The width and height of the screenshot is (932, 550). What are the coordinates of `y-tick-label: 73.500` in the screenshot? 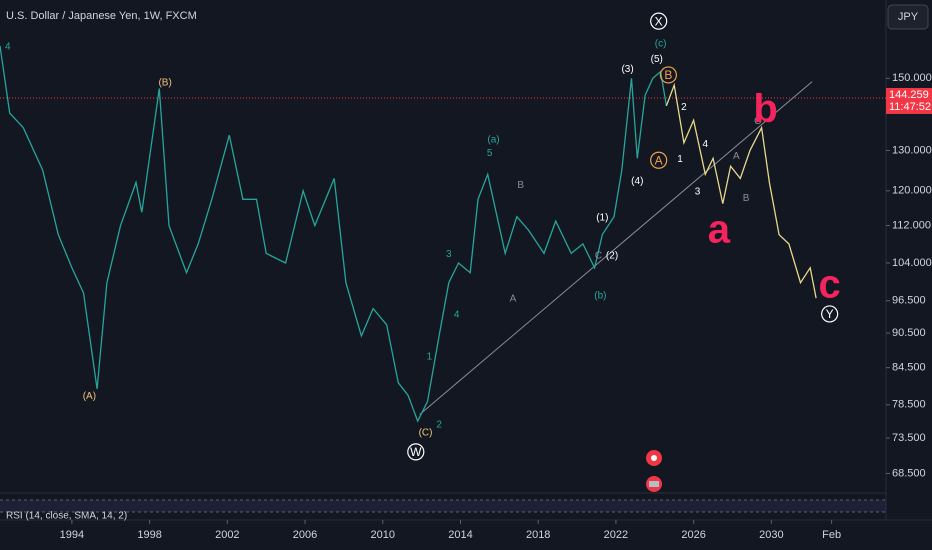 It's located at (909, 438).